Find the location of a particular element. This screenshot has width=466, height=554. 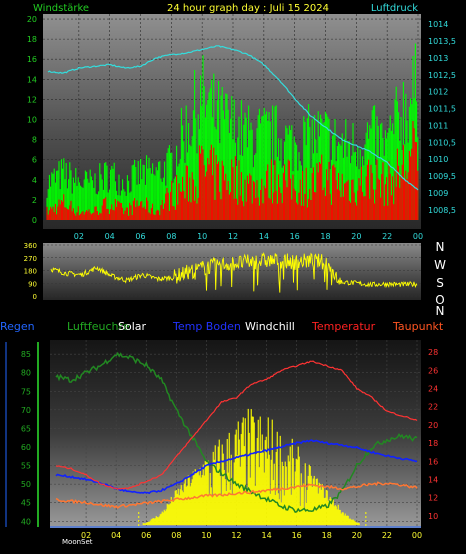

wind-tick-label: 2 is located at coordinates (34, 200).